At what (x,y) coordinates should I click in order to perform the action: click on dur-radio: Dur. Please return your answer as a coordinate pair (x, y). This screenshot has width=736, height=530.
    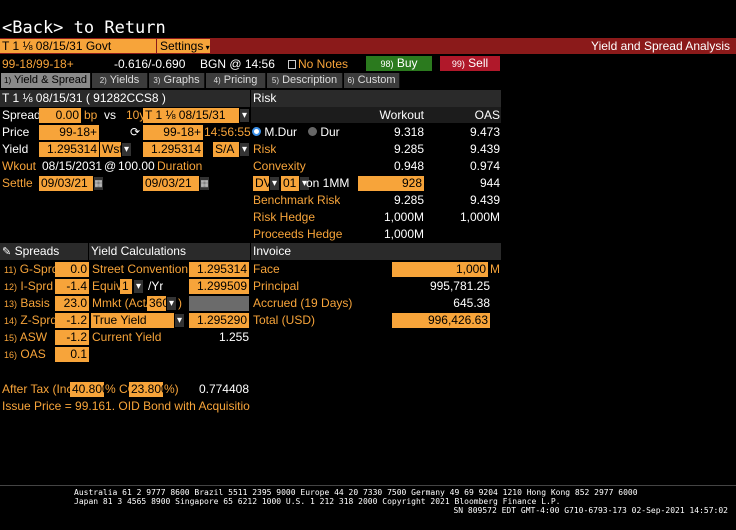
    Looking at the image, I should click on (324, 132).